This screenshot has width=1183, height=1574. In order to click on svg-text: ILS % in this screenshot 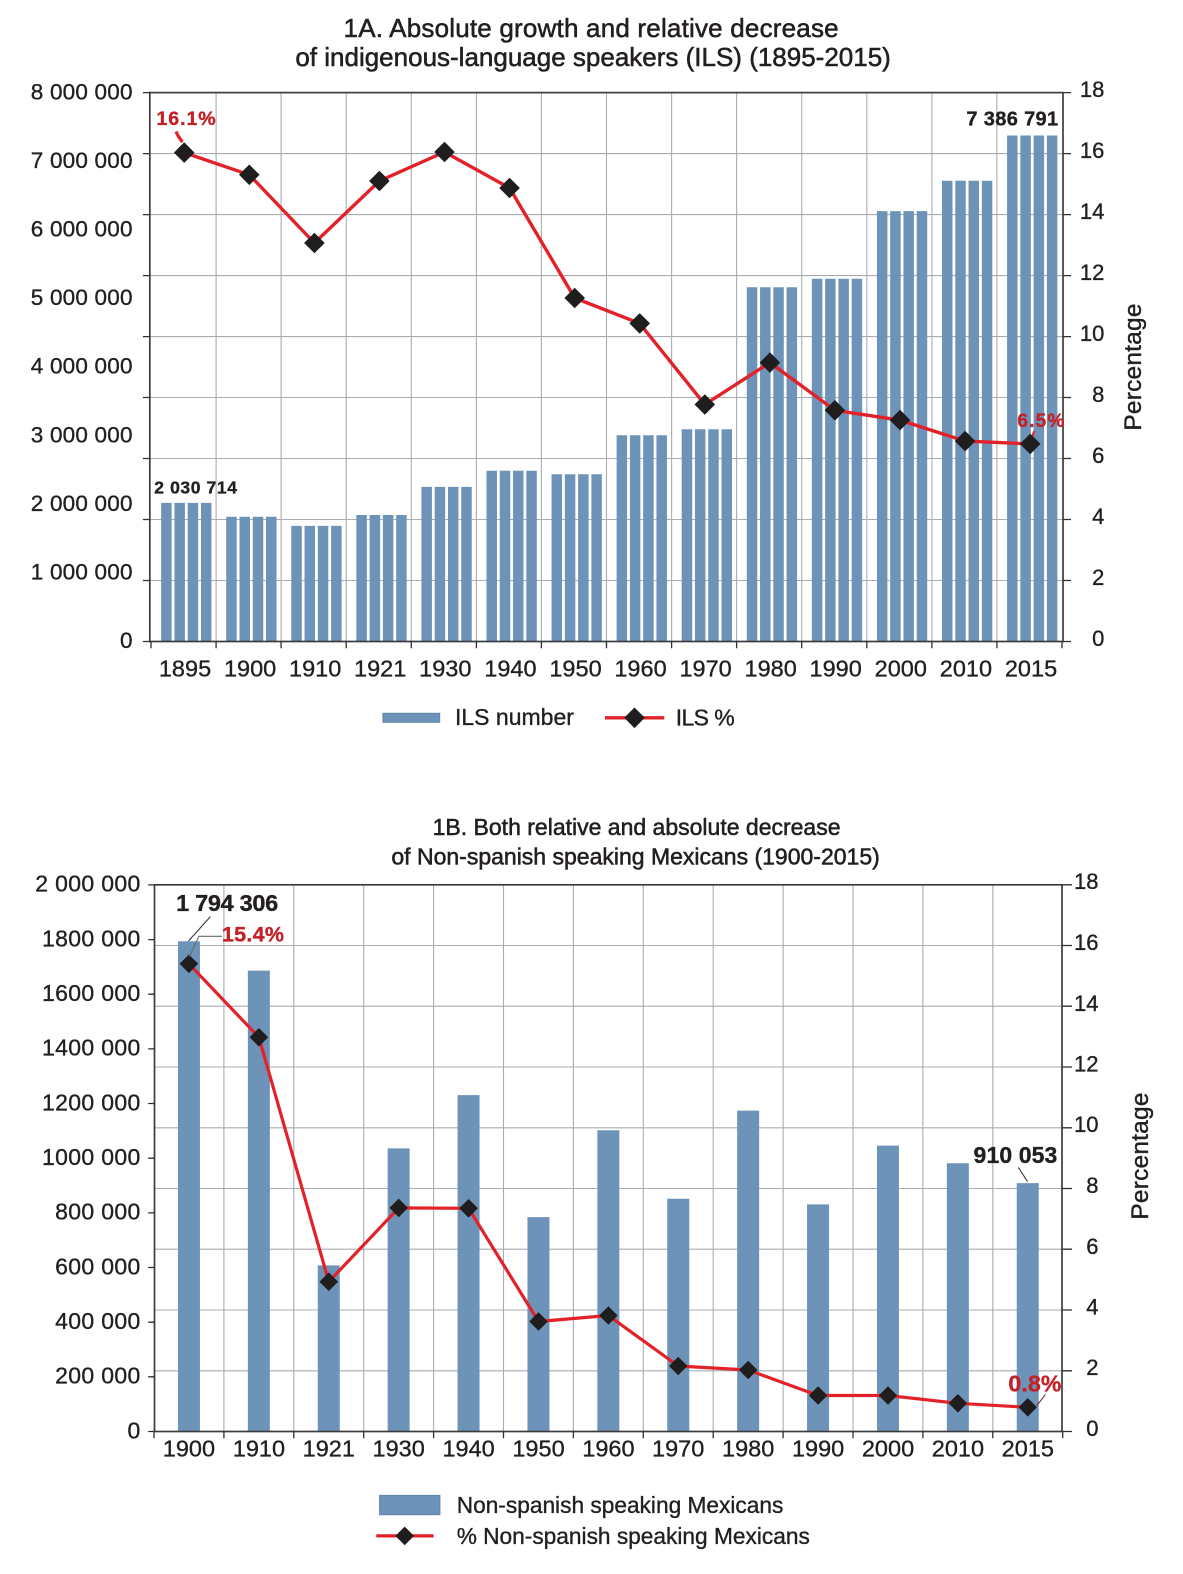, I will do `click(705, 718)`.